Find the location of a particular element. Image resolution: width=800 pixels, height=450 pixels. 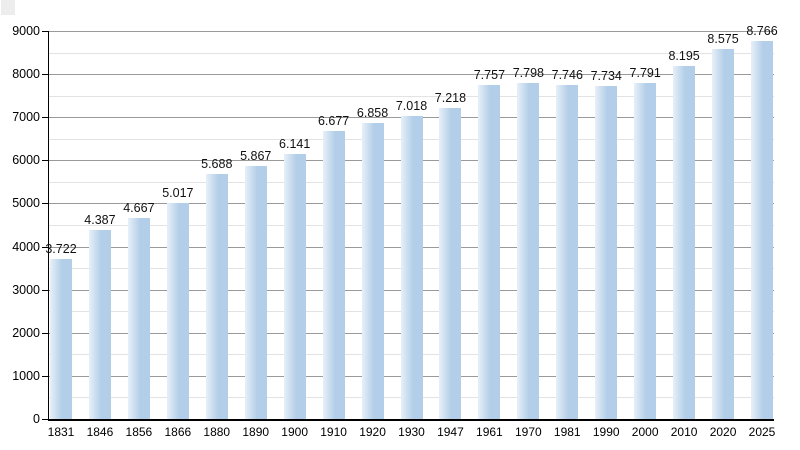

bar-value-label: 7.798 is located at coordinates (528, 72).